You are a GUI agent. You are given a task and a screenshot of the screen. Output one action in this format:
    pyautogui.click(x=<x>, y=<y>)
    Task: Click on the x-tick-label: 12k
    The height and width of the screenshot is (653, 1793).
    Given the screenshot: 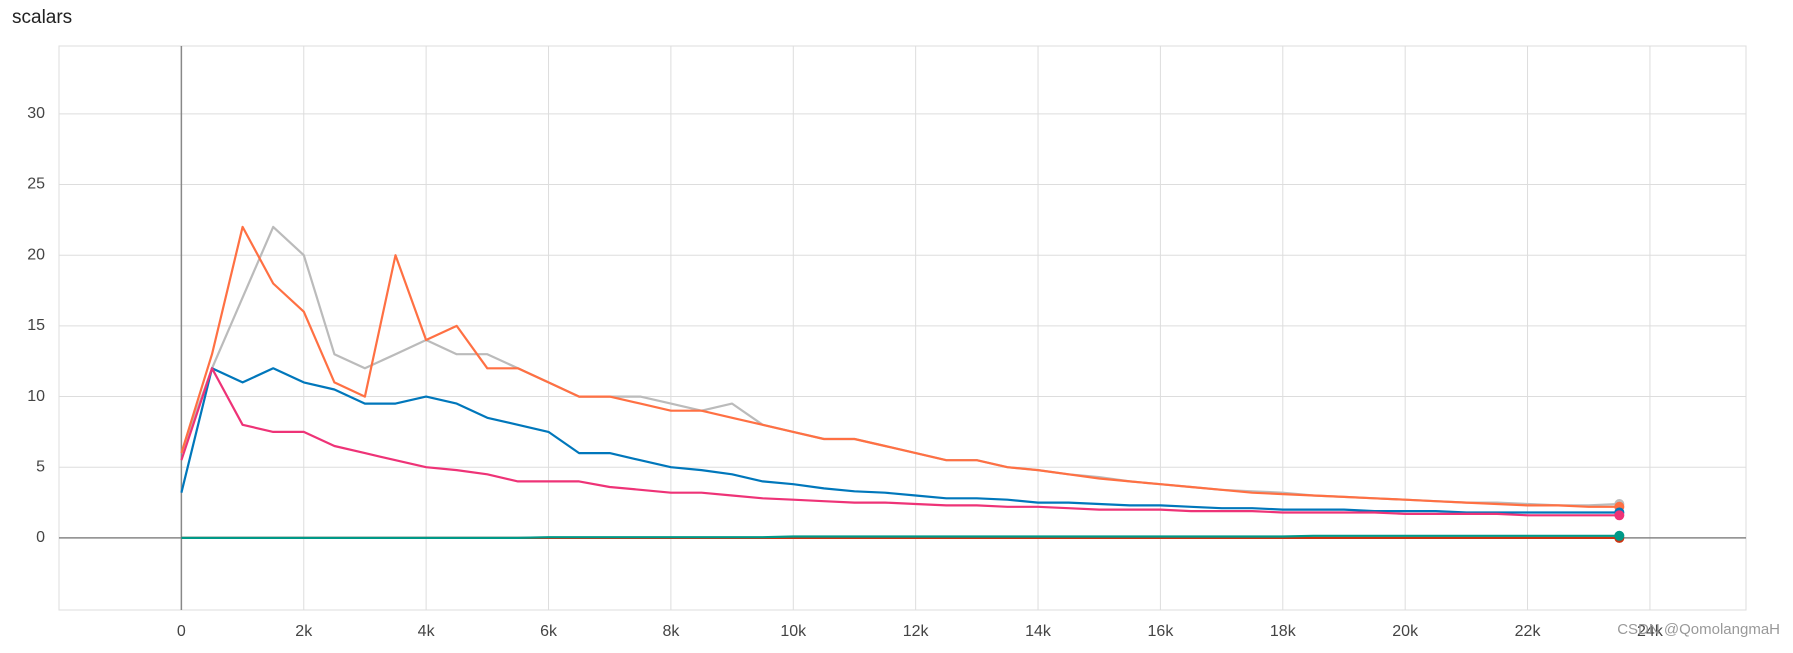 What is the action you would take?
    pyautogui.click(x=916, y=631)
    